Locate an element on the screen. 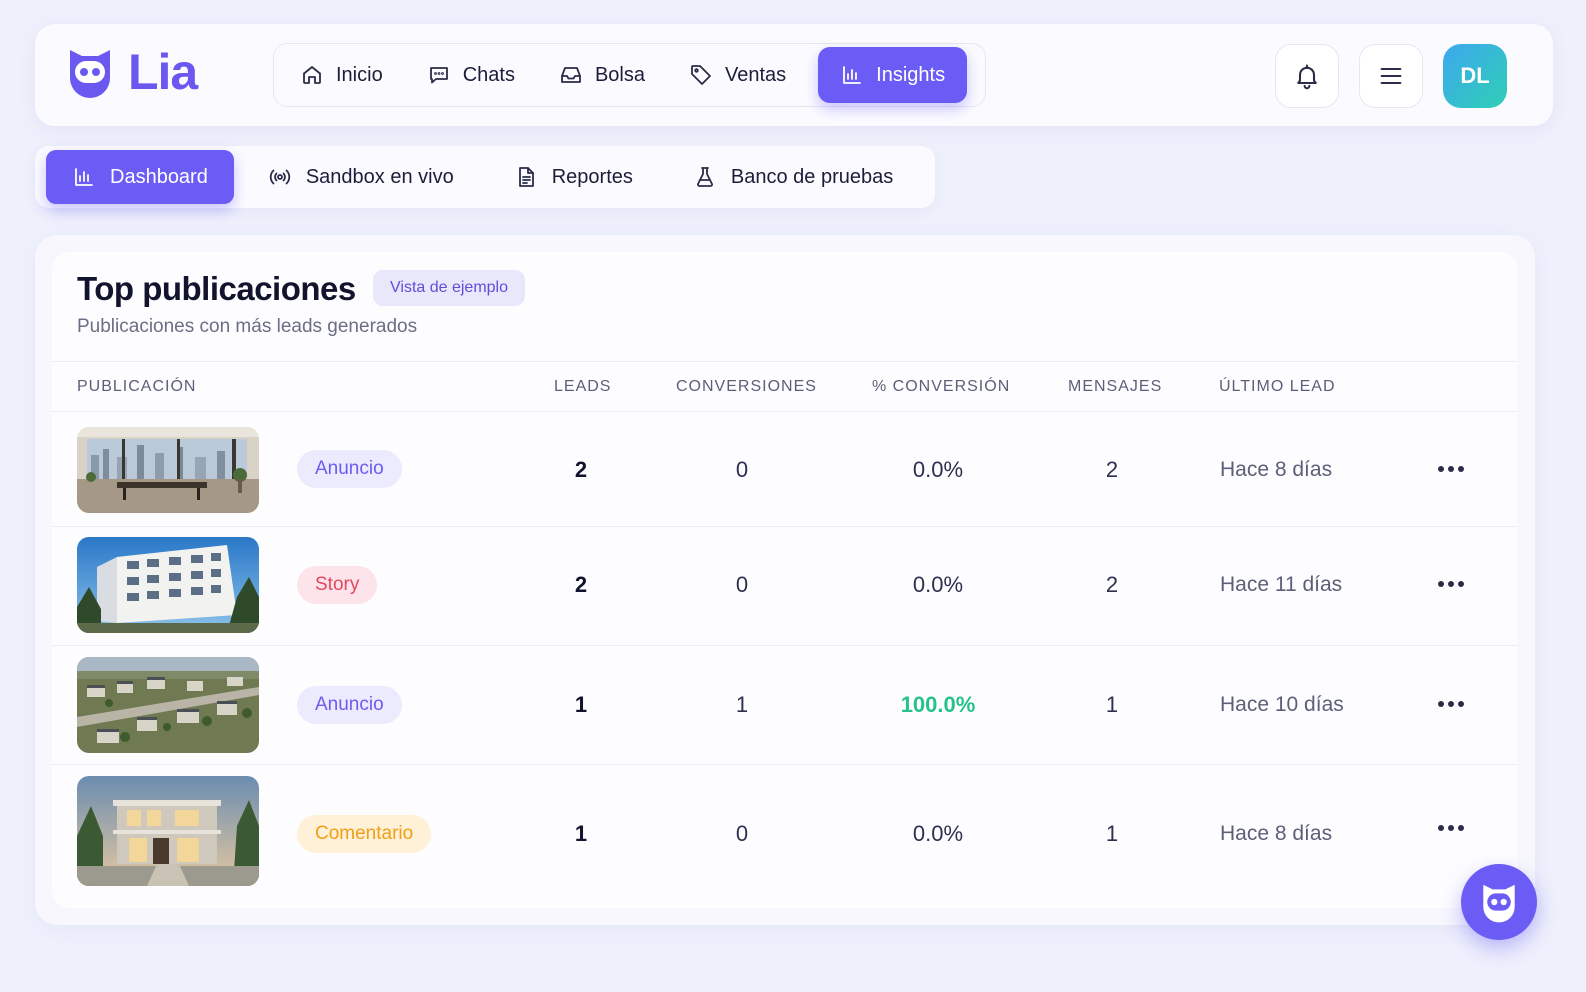 This screenshot has height=992, width=1586. header-publicacion: PUBLICACIÓN is located at coordinates (137, 386).